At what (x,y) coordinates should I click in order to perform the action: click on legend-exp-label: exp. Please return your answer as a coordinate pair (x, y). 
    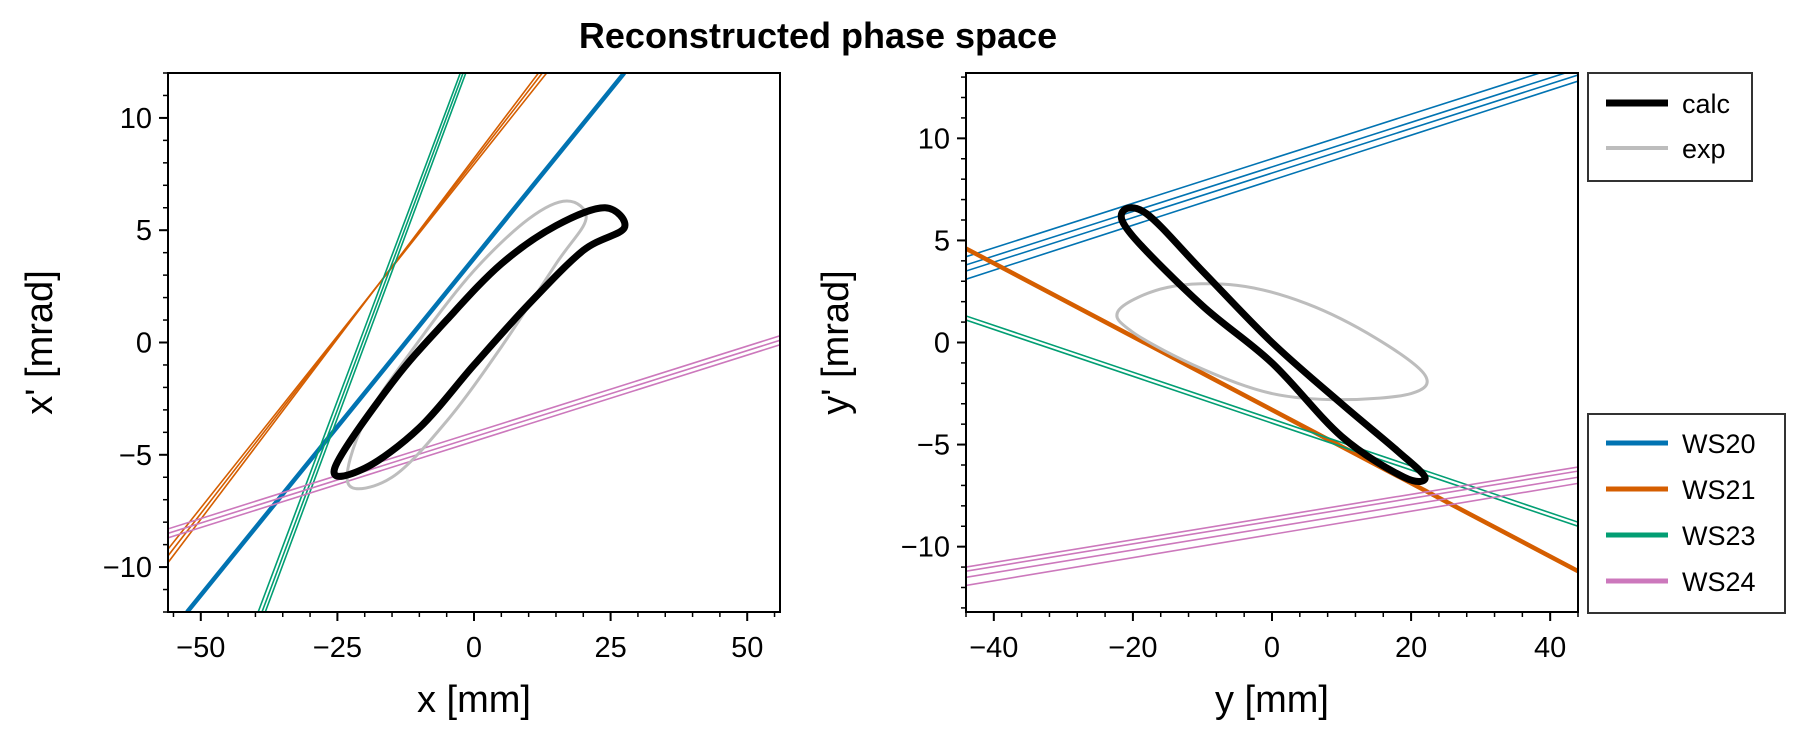
    Looking at the image, I should click on (1704, 149).